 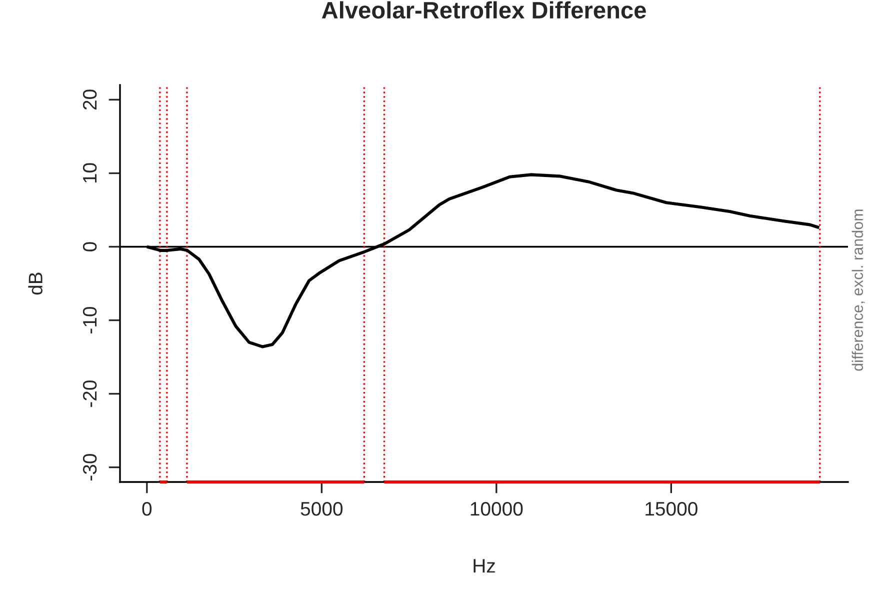 I want to click on y-axis-title: dB, so click(x=35, y=283).